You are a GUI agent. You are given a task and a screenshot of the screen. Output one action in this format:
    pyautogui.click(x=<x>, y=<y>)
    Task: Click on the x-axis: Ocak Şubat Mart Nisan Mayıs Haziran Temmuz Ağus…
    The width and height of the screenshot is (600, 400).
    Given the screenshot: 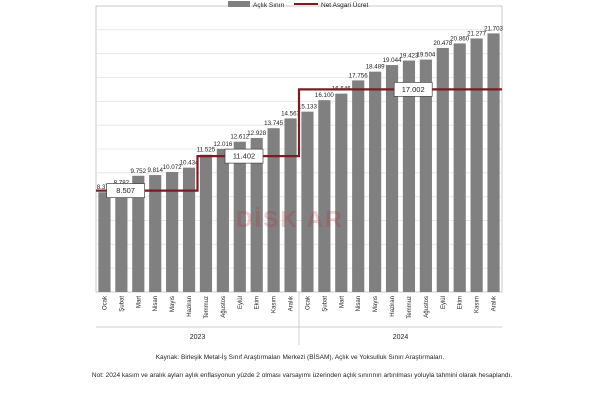 What is the action you would take?
    pyautogui.click(x=299, y=318)
    